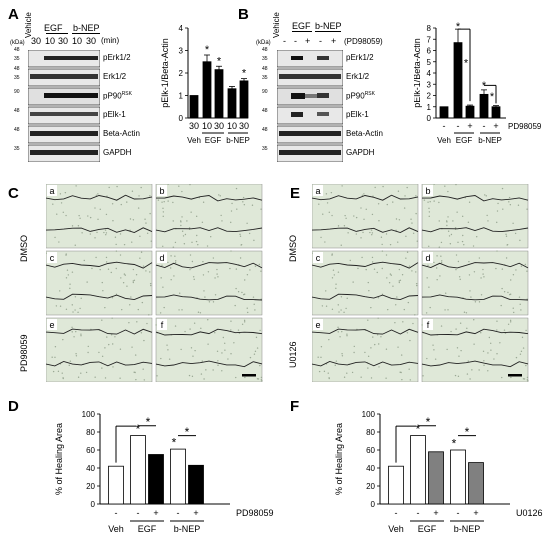  Describe the element at coordinates (263, 43) in the screenshot. I see `kda-label: (kDa)` at that location.